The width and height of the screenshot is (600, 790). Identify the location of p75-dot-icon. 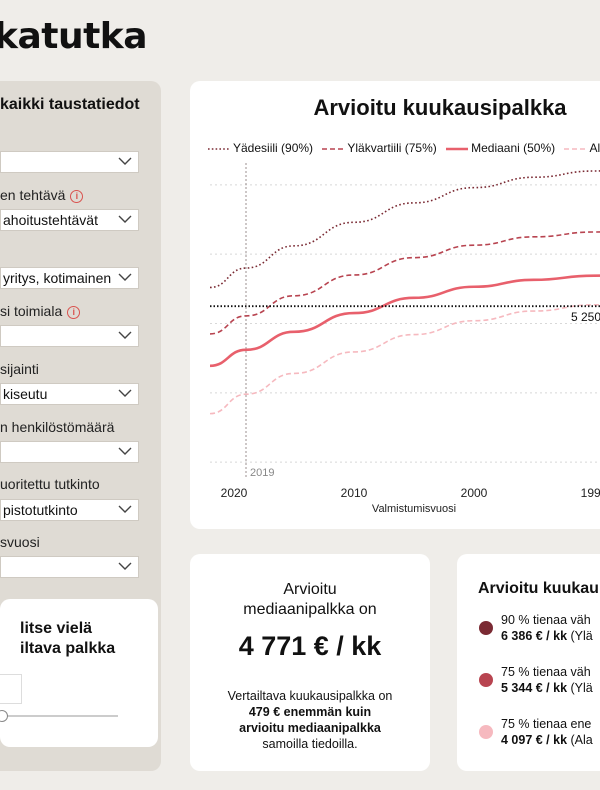
(486, 680).